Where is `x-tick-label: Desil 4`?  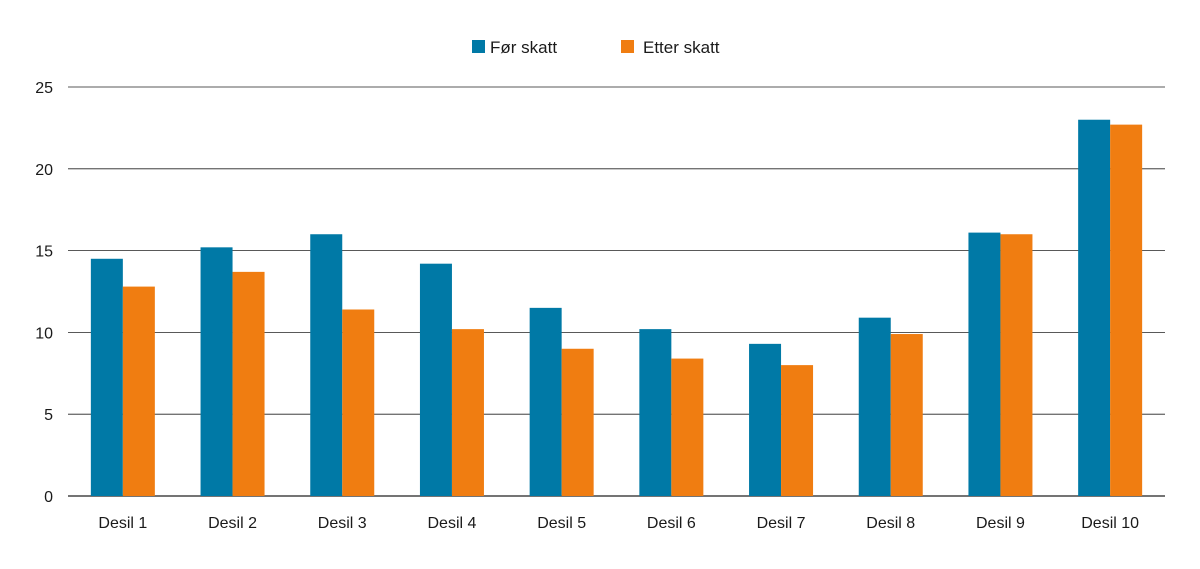
x-tick-label: Desil 4 is located at coordinates (451, 523).